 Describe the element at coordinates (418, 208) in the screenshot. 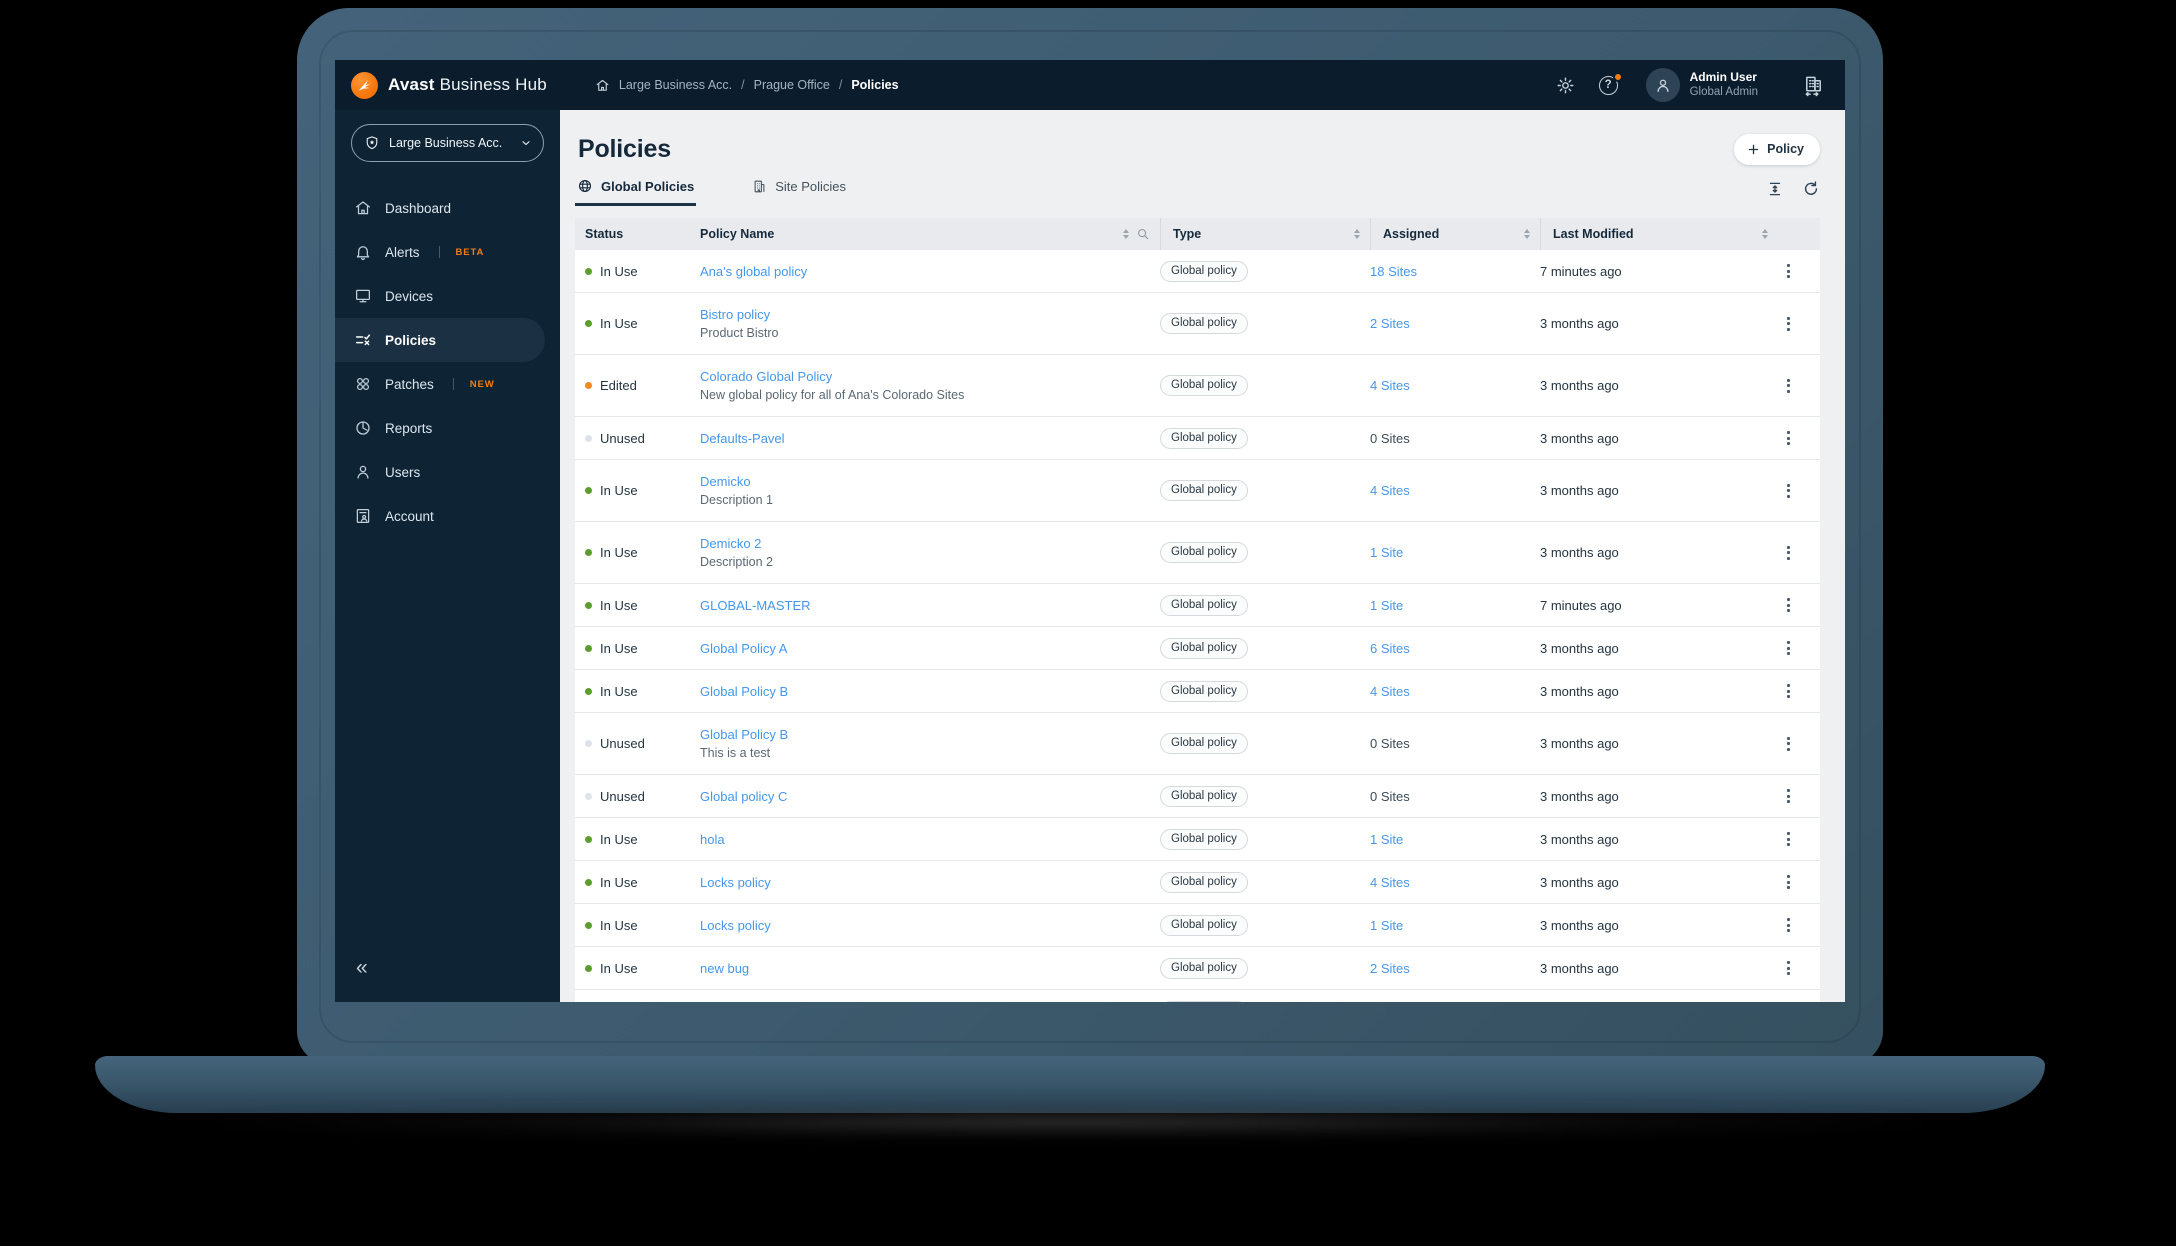

I see `sidebar-item-label: Dashboard` at that location.